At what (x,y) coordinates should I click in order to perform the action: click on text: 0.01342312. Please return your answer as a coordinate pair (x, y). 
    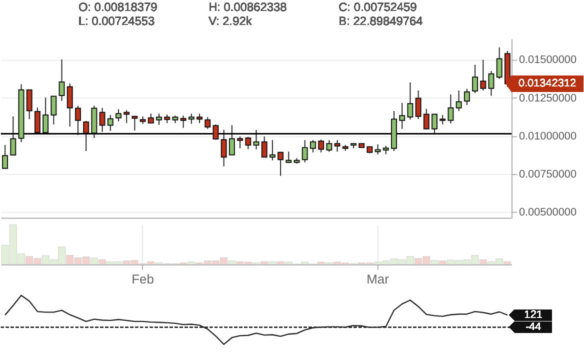
    Looking at the image, I should click on (547, 84).